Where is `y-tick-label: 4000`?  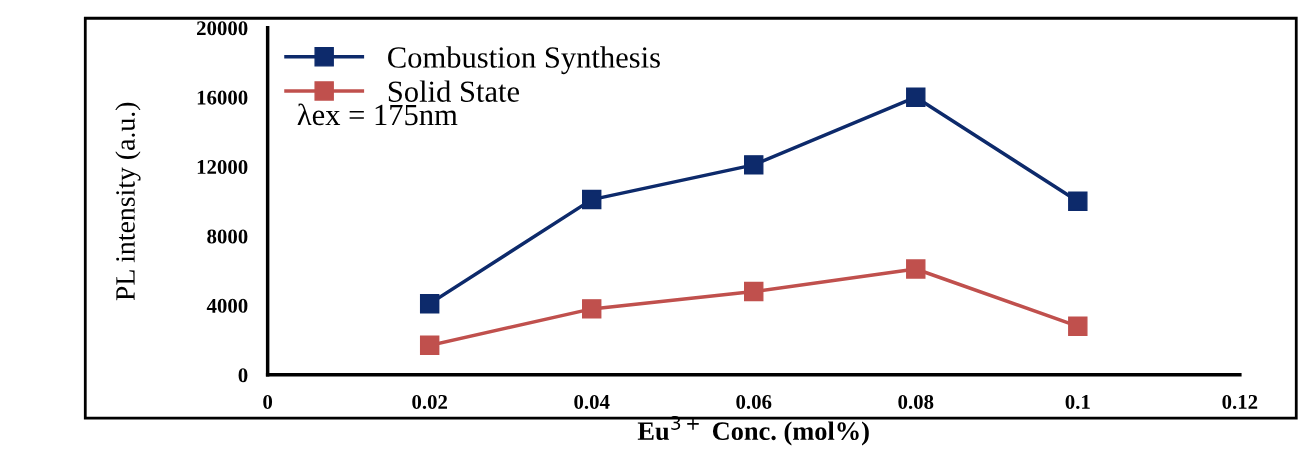
y-tick-label: 4000 is located at coordinates (227, 305).